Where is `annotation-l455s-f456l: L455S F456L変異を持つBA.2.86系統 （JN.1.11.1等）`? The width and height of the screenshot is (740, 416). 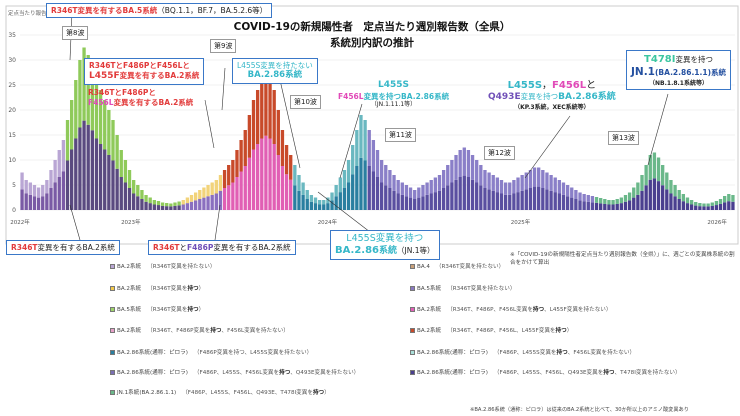 annotation-l455s-f456l: L455S F456L変異を持つBA.2.86系統 （JN.1.11.1等） is located at coordinates (394, 94).